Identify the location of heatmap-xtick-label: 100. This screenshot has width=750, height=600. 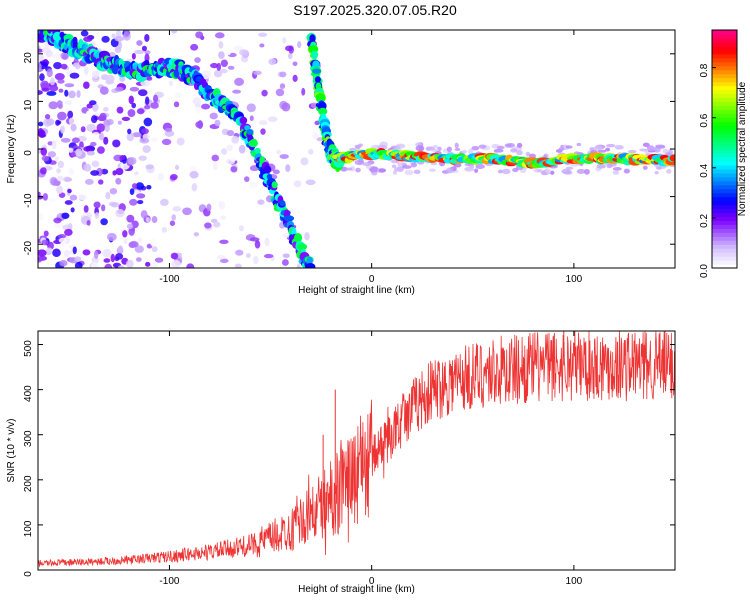
(574, 279).